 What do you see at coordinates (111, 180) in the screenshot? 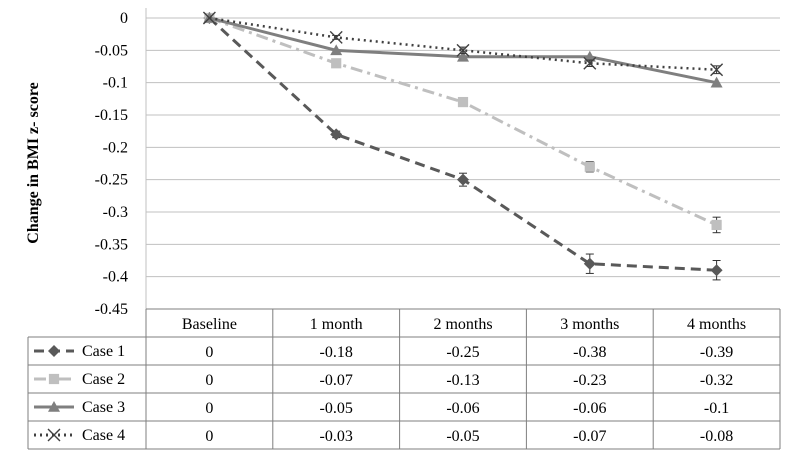
I see `y-tick-label: -0.25` at bounding box center [111, 180].